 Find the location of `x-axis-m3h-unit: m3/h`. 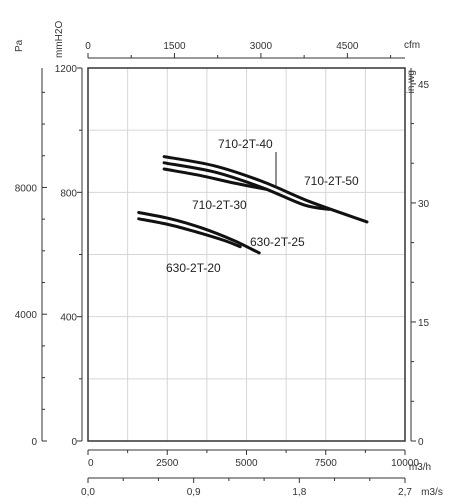

x-axis-m3h-unit: m3/h is located at coordinates (420, 467).